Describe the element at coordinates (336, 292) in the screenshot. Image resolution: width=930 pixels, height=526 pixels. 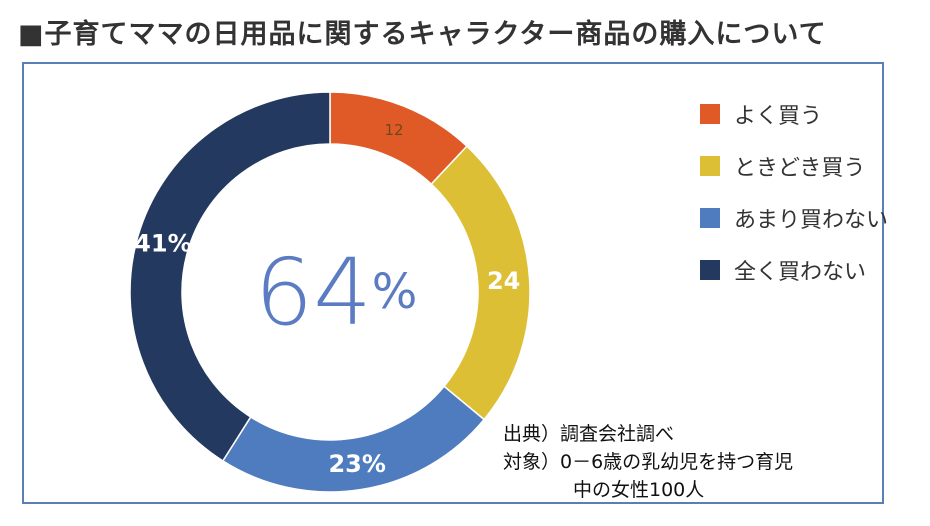
I see `center-percentage: 64%` at that location.